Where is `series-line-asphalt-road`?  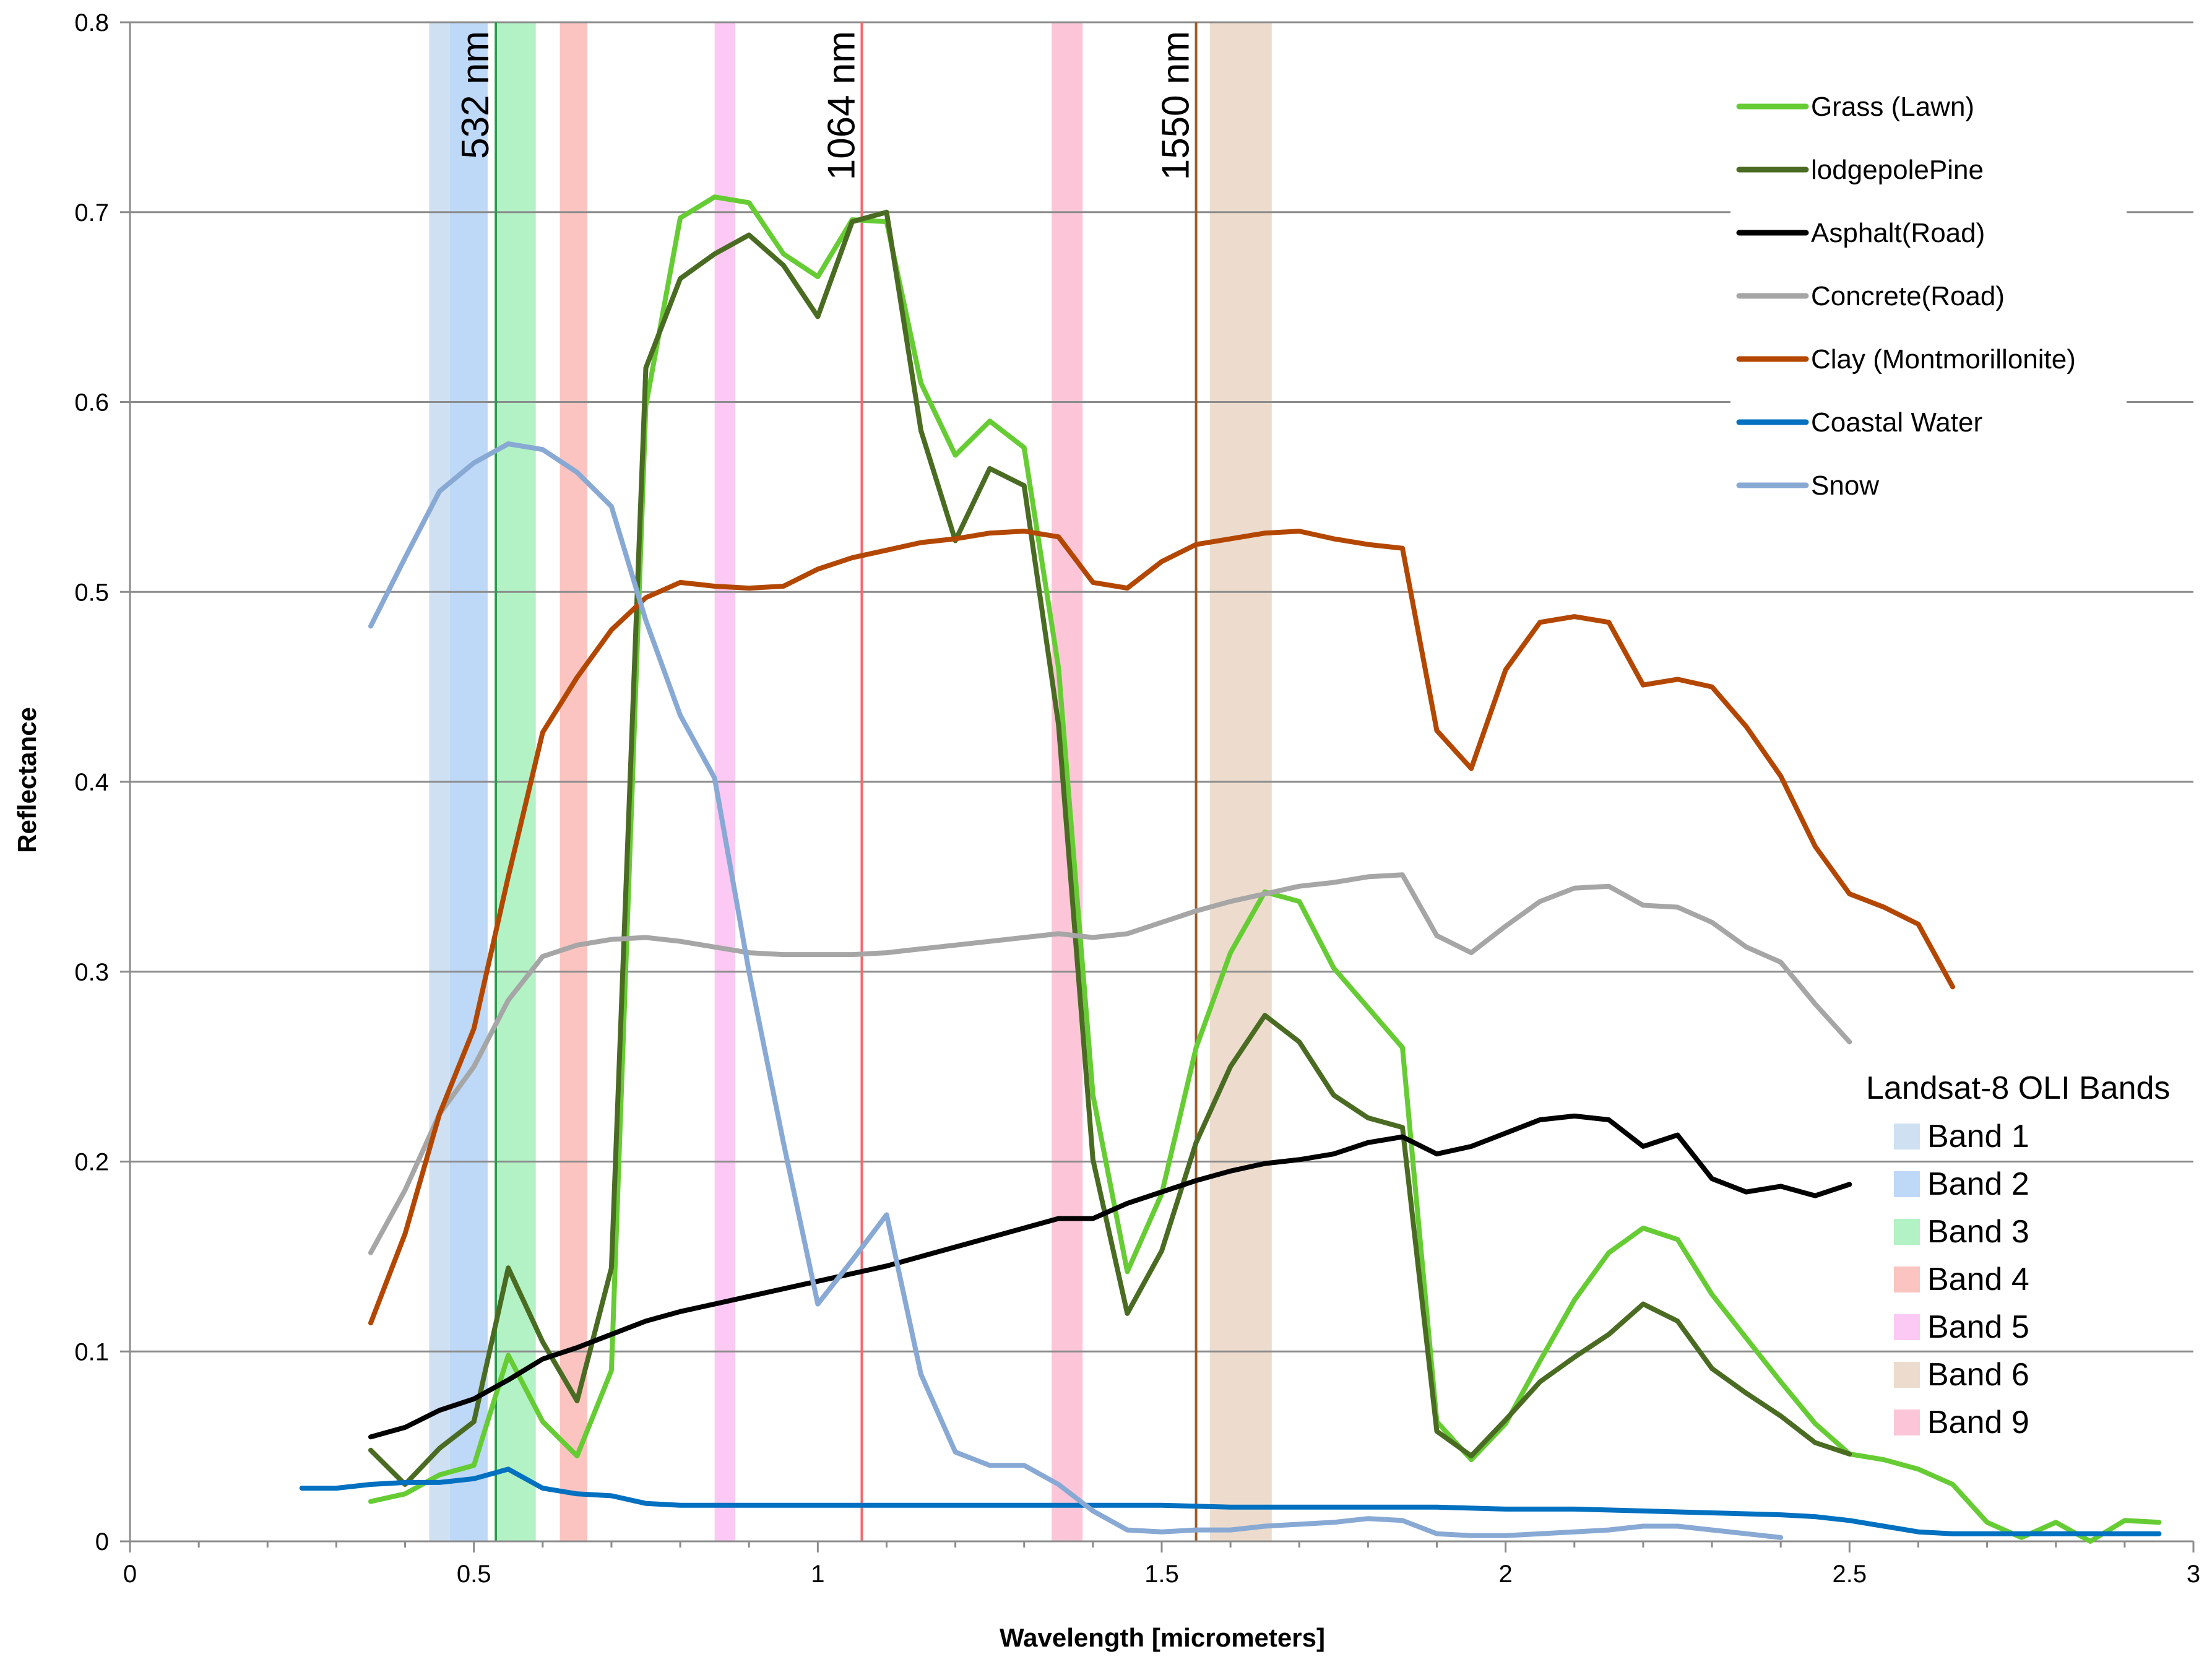 series-line-asphalt-road is located at coordinates (1110, 1276).